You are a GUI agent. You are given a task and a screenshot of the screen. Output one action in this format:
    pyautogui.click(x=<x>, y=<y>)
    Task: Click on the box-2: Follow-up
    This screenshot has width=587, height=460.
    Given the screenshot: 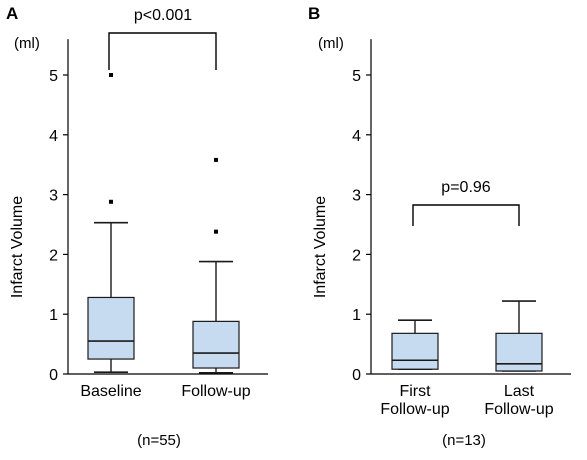 What is the action you would take?
    pyautogui.click(x=216, y=278)
    